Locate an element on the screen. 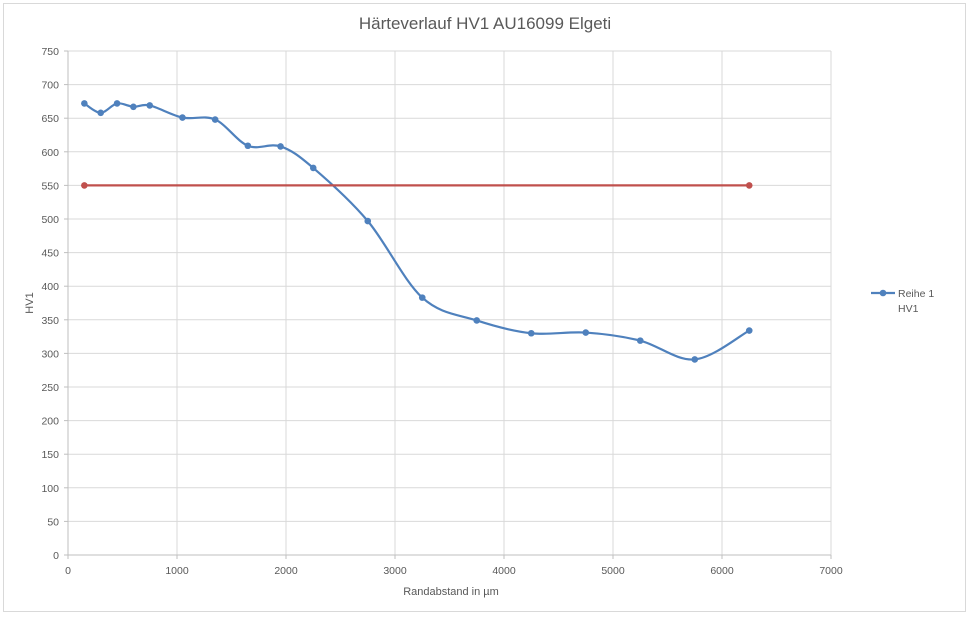 The image size is (971, 617). x-tick-label: 1000 is located at coordinates (177, 571).